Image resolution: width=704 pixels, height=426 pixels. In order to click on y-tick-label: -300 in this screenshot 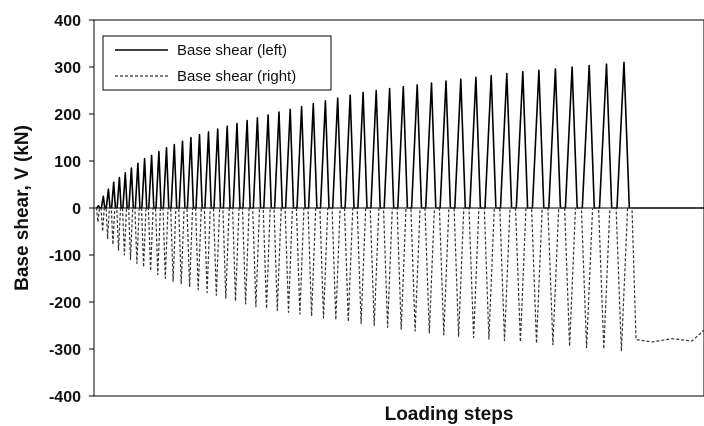, I will do `click(65, 350)`.